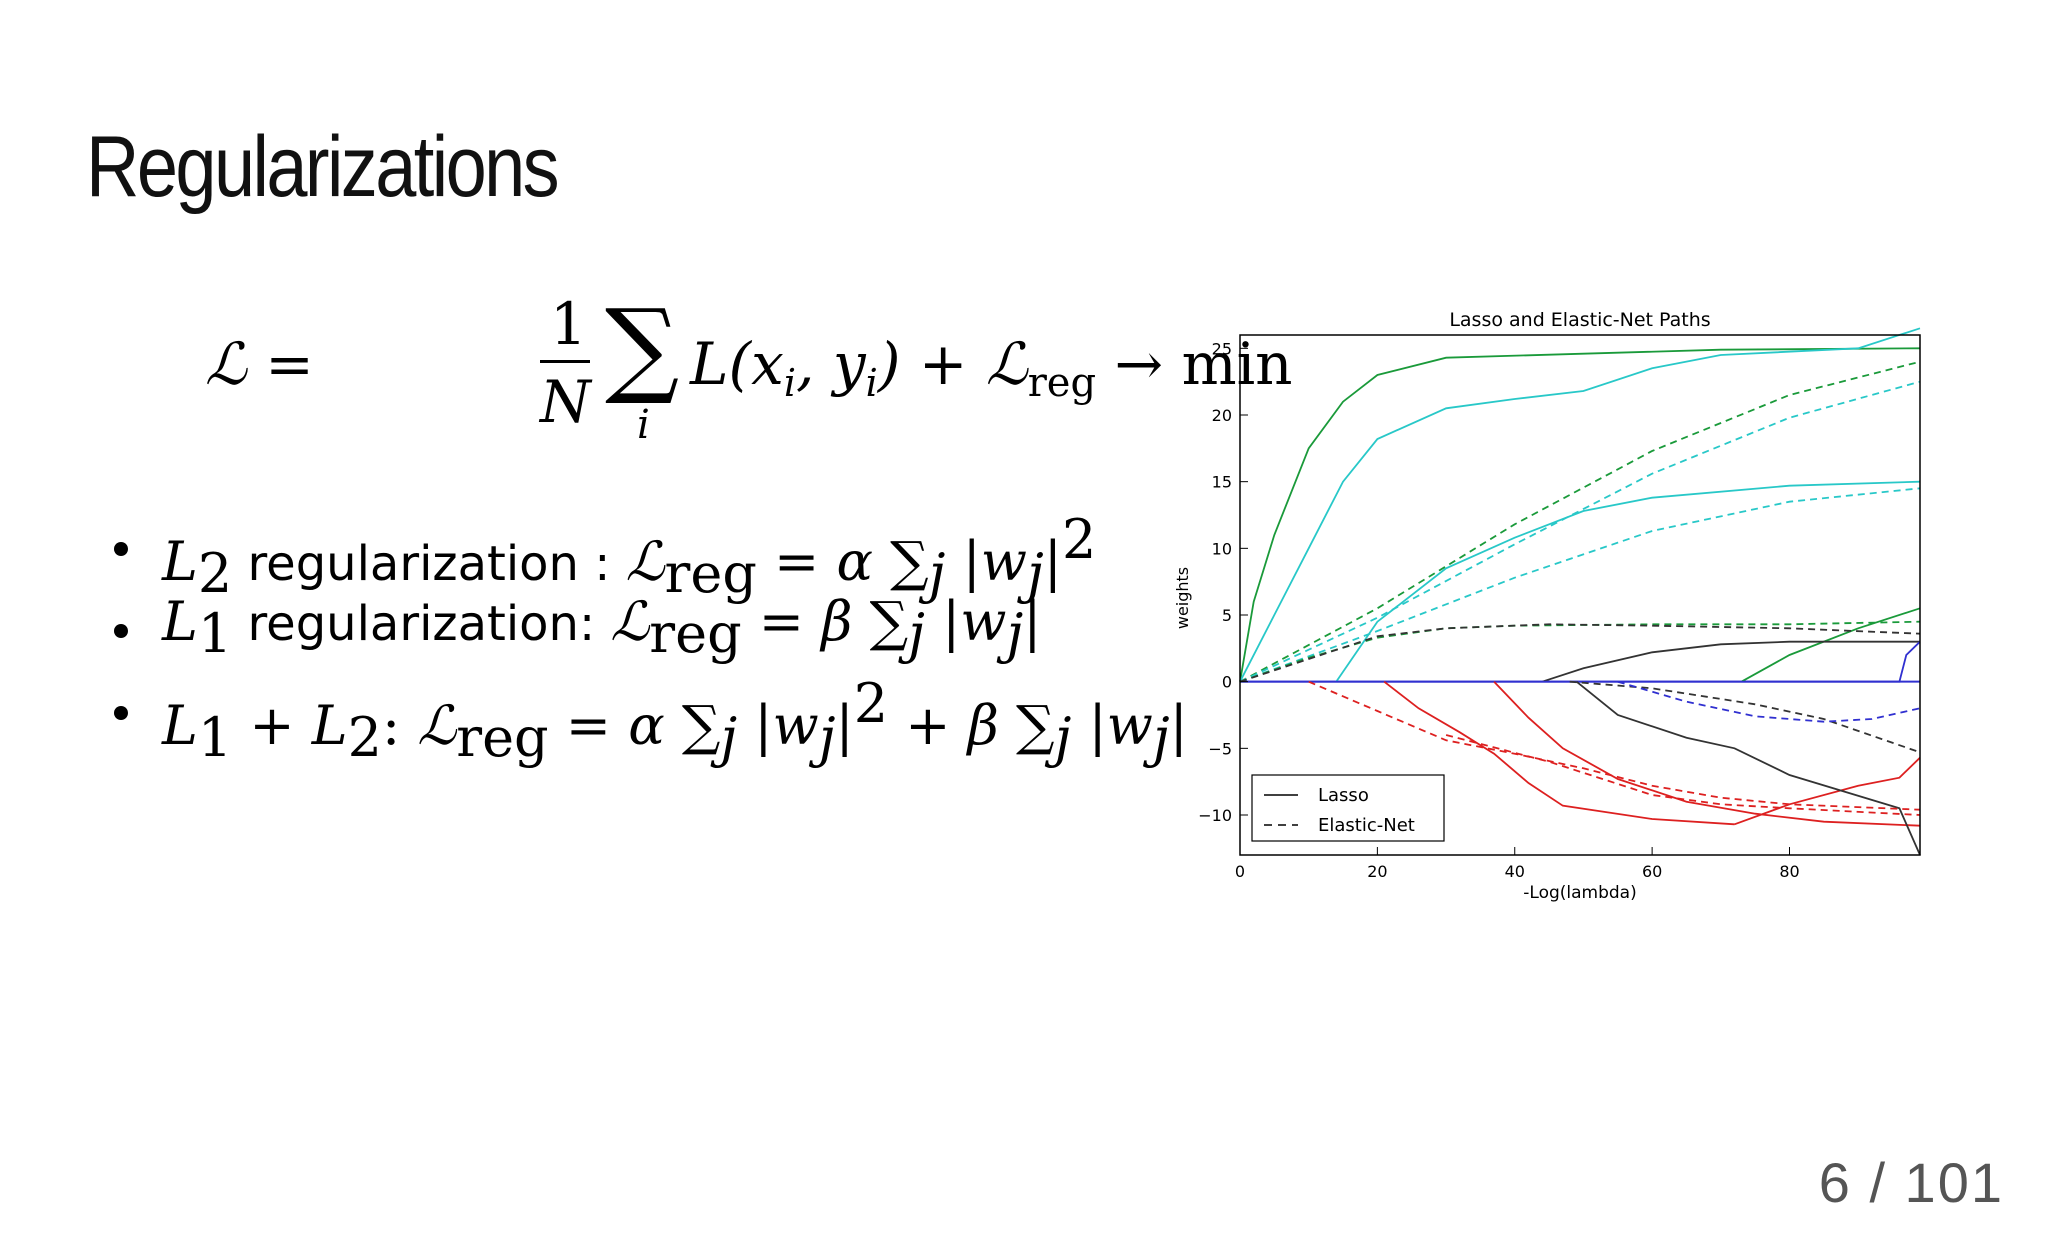 The height and width of the screenshot is (1236, 2048). What do you see at coordinates (737, 364) in the screenshot?
I see `loss-term: L(x` at bounding box center [737, 364].